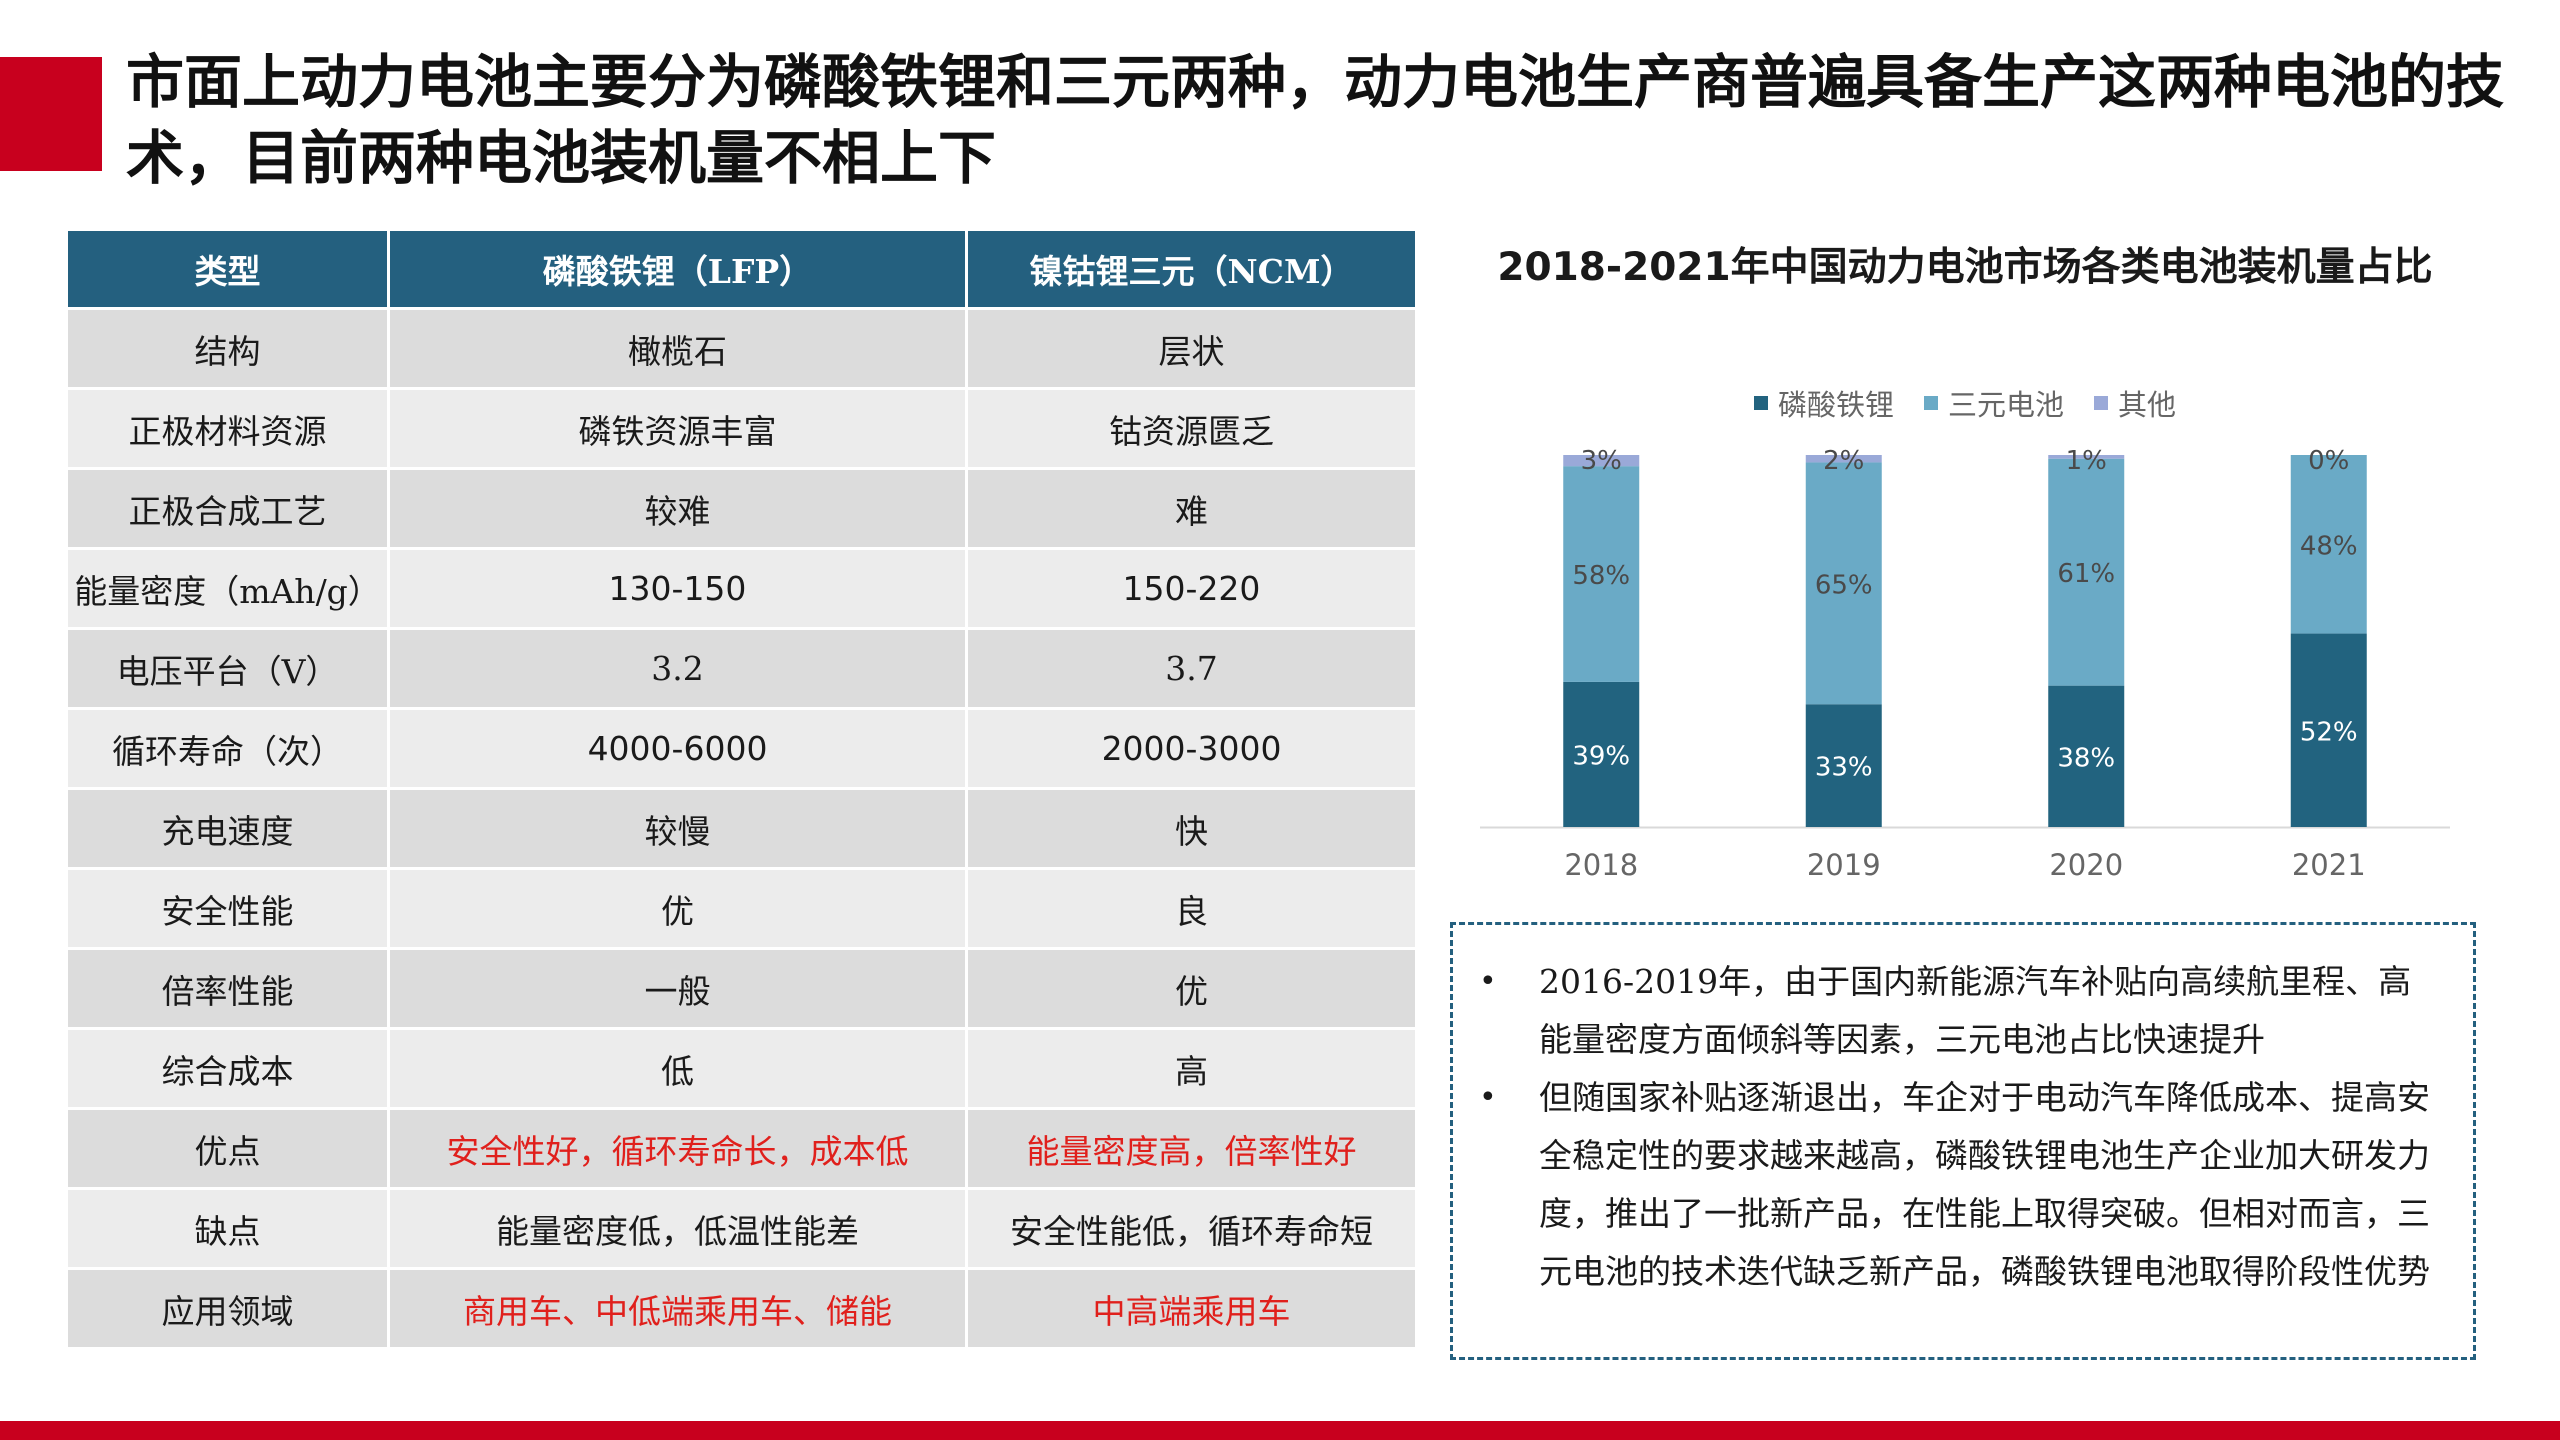  I want to click on x-tick-label: 2018, so click(1601, 865).